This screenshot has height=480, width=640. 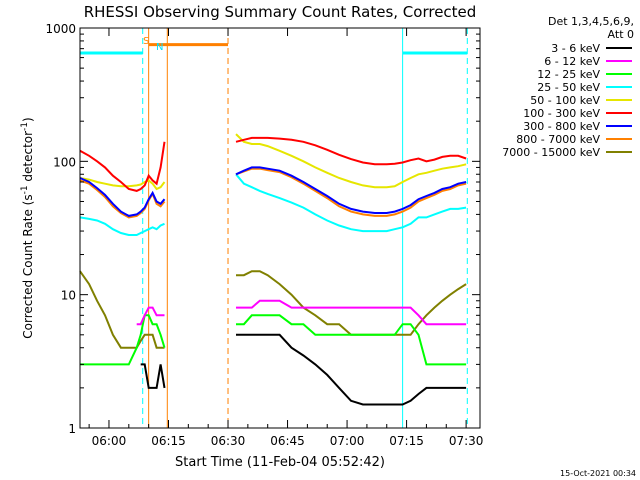 What do you see at coordinates (347, 441) in the screenshot?
I see `x-tick-label: 07:00` at bounding box center [347, 441].